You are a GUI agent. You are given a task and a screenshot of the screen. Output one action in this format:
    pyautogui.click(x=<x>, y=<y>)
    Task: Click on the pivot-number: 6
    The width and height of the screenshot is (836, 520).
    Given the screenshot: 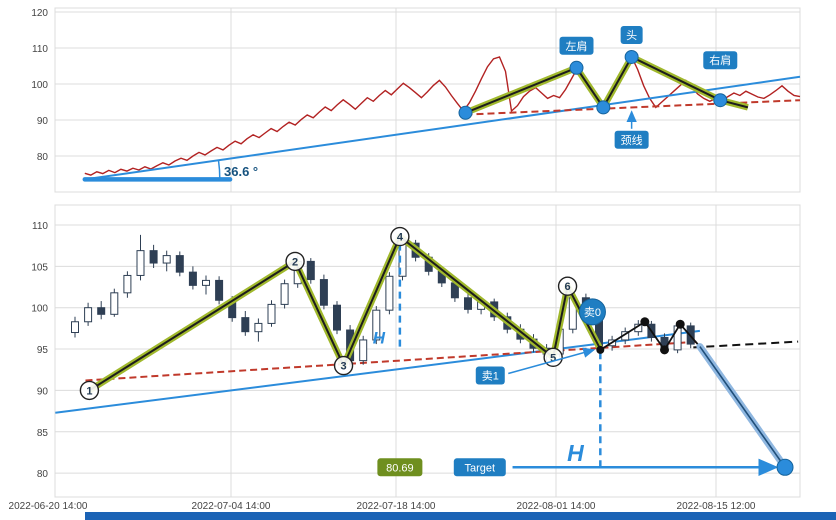 What is the action you would take?
    pyautogui.click(x=567, y=287)
    